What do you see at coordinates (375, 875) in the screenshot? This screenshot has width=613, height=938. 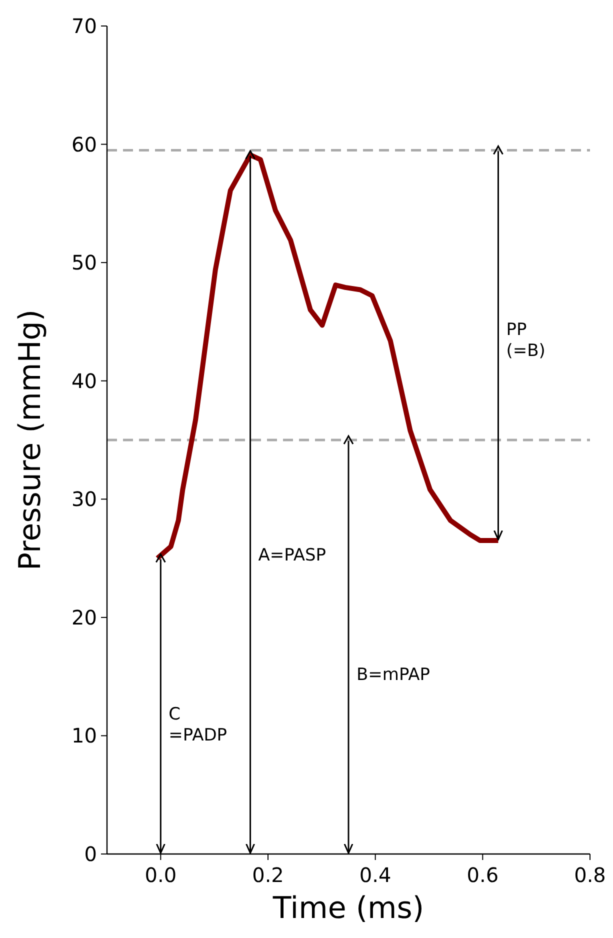 I see `x-tick-label: 0.4` at bounding box center [375, 875].